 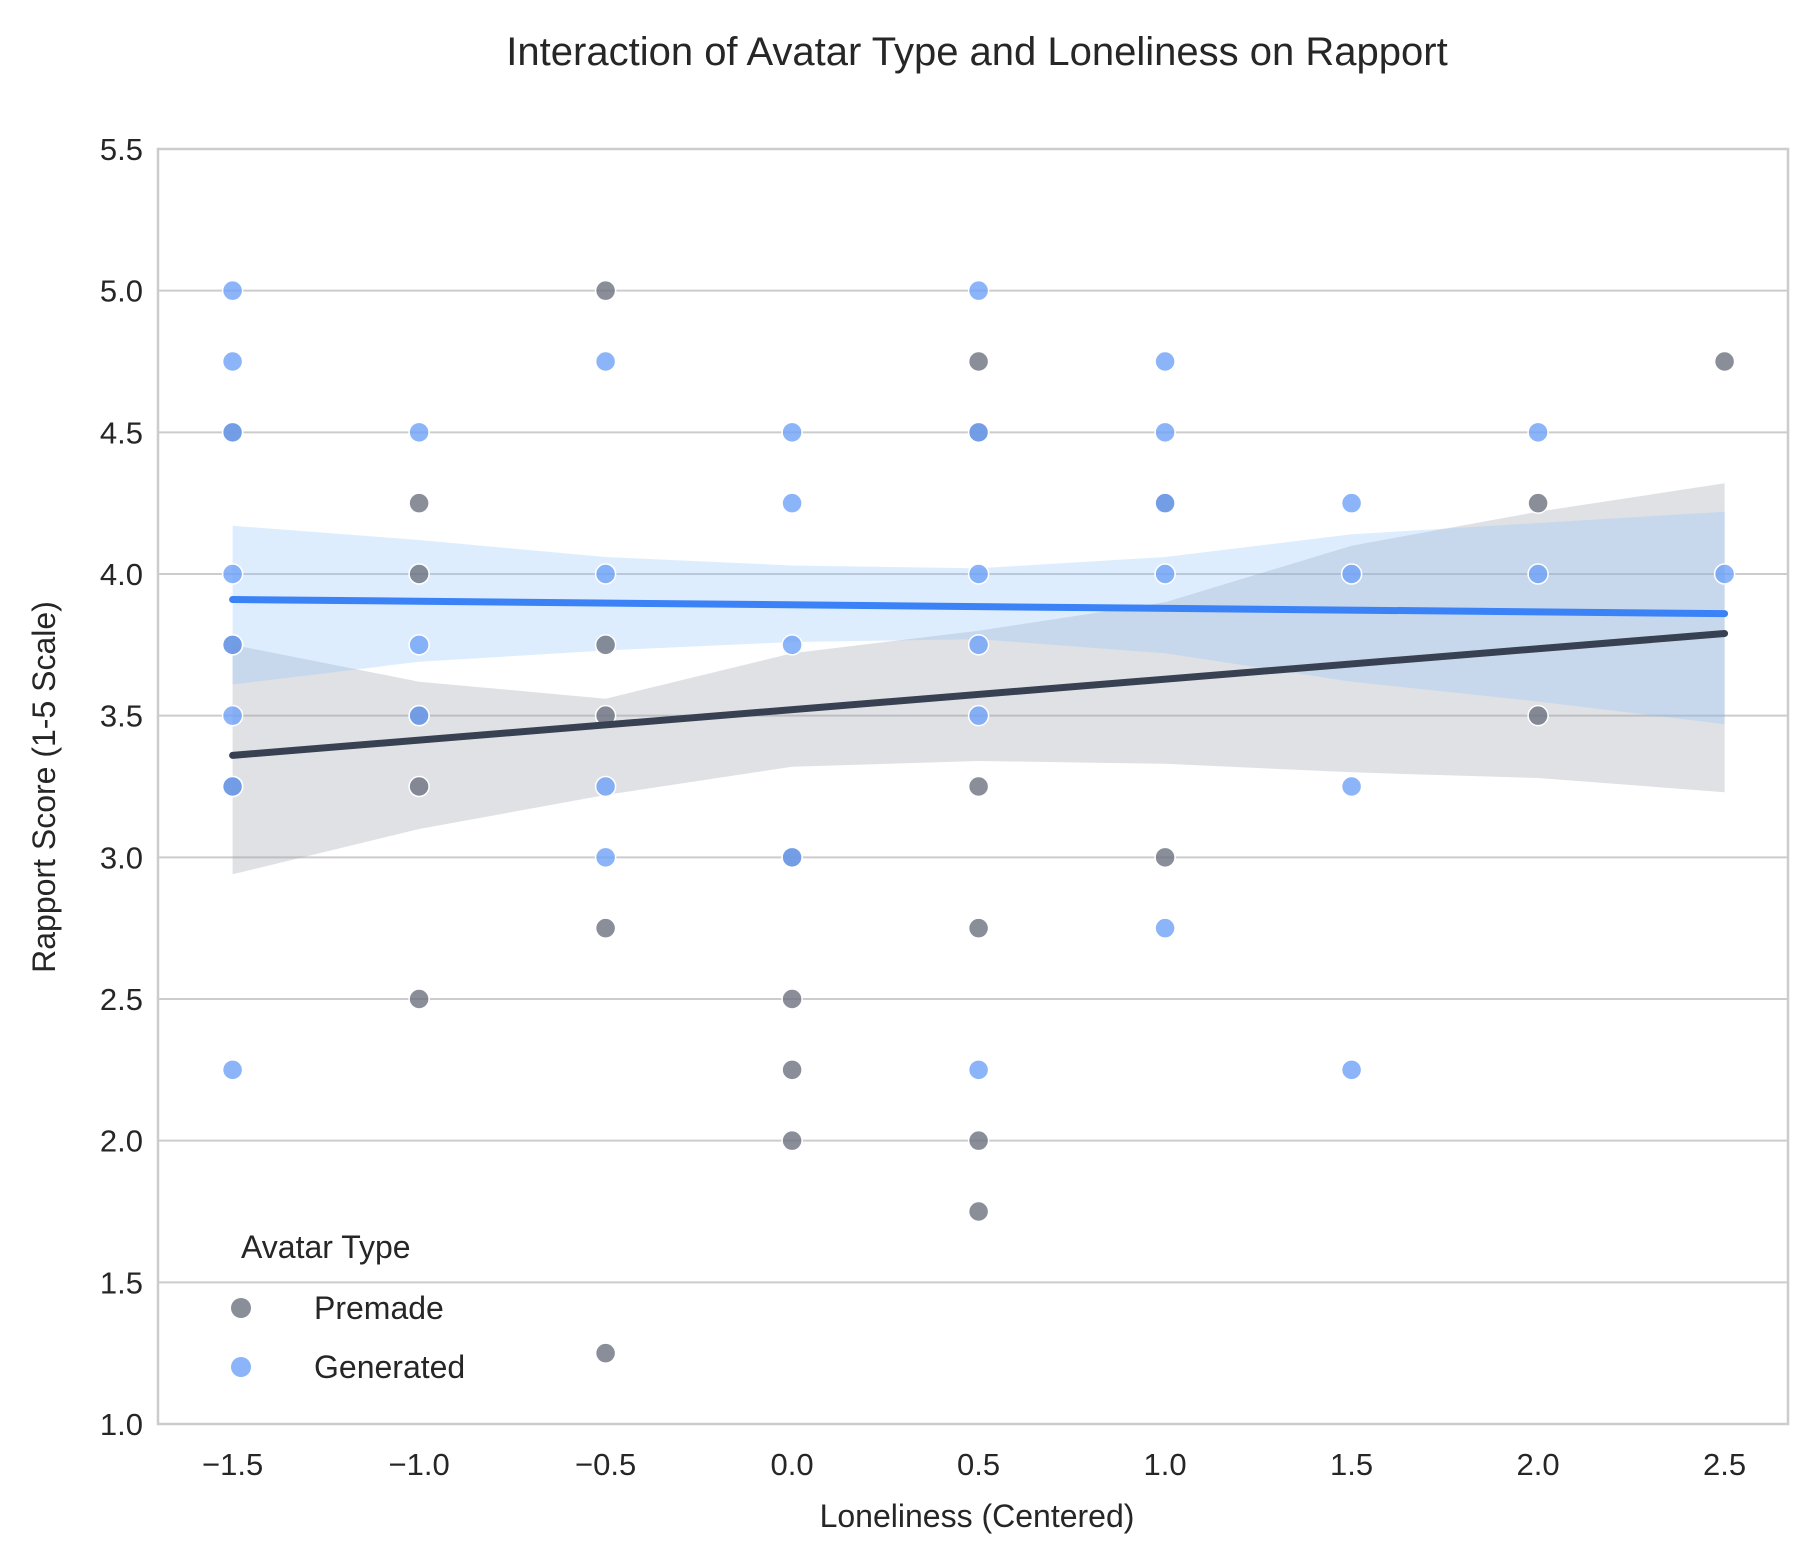 What do you see at coordinates (977, 1516) in the screenshot?
I see `x-axis-title: Loneliness (Centered)` at bounding box center [977, 1516].